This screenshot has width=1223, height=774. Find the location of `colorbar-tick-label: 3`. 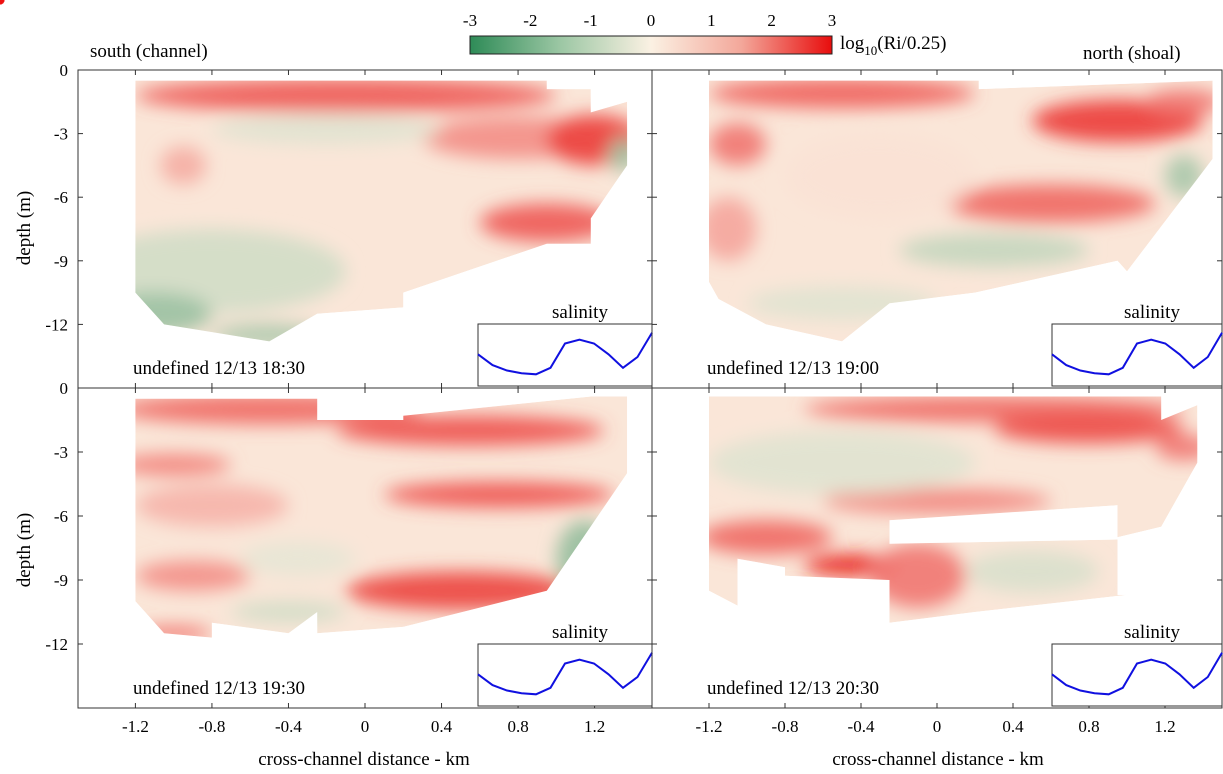

colorbar-tick-label: 3 is located at coordinates (832, 20).